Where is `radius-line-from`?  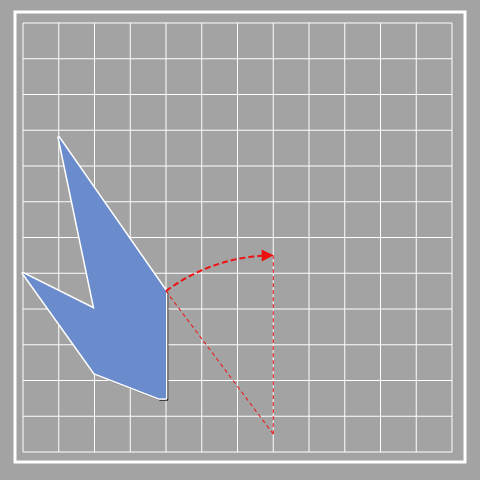
radius-line-from is located at coordinates (219, 362).